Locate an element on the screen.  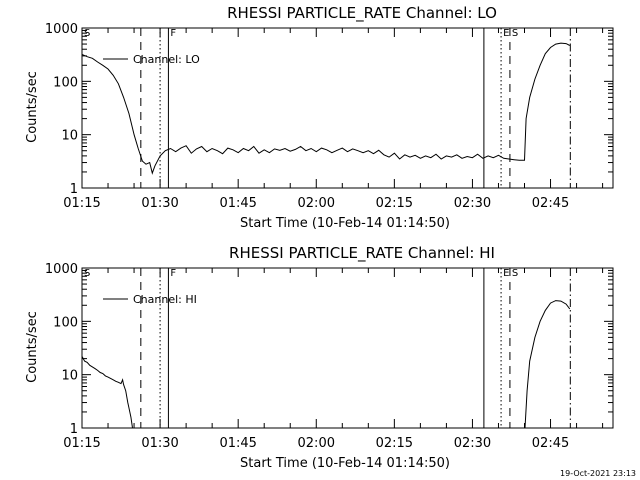
x-tick-label-hi: 02:30 is located at coordinates (472, 443).